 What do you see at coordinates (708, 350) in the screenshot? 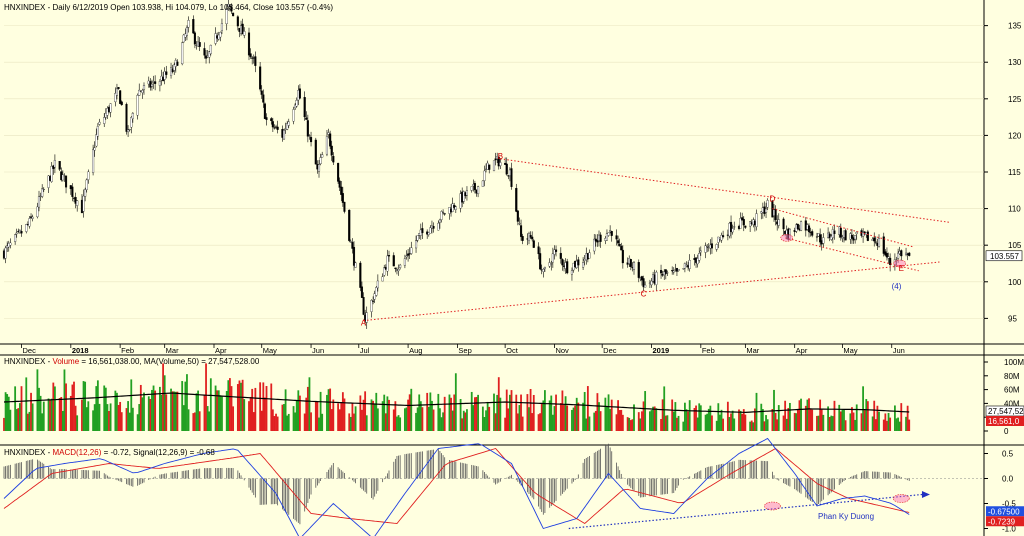
I see `x-tick-label: Feb` at bounding box center [708, 350].